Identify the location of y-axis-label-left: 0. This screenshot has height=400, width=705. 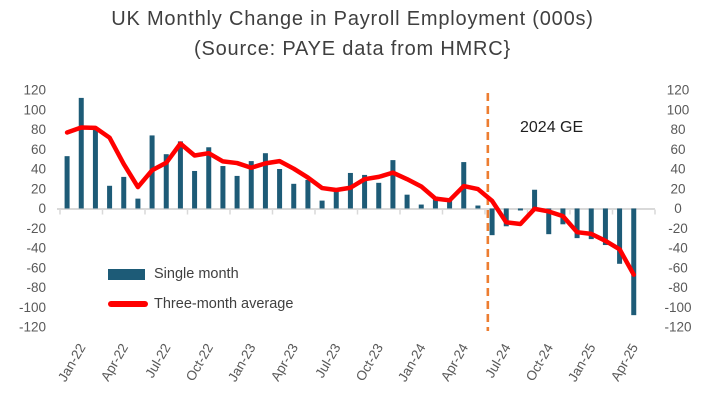
(42, 208).